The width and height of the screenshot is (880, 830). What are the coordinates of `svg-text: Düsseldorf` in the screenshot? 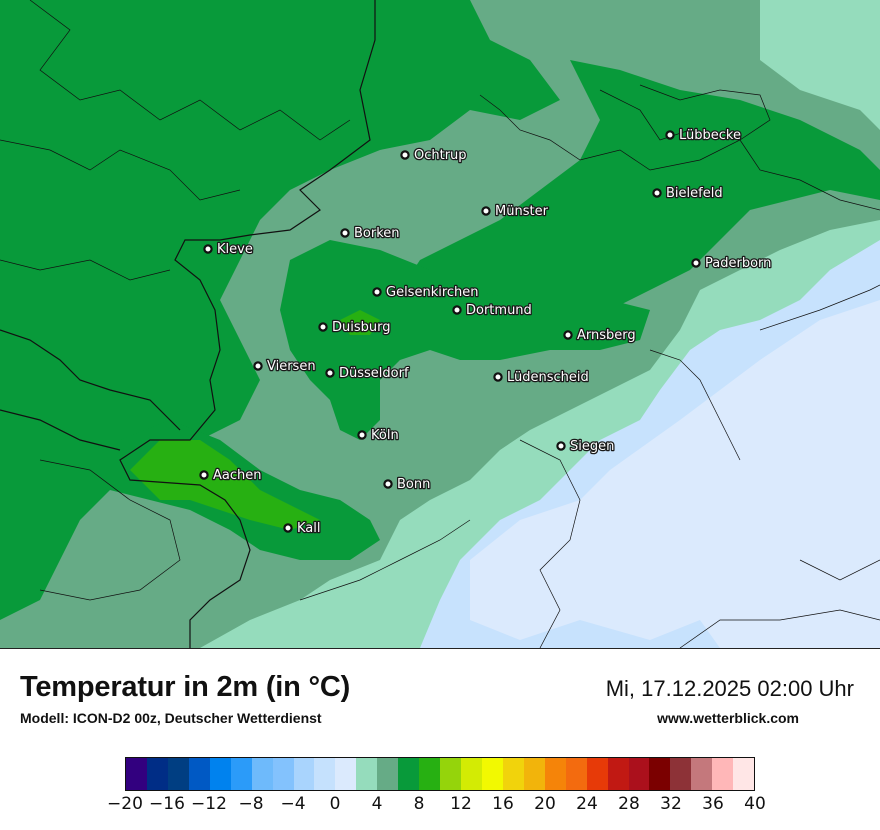 It's located at (374, 373).